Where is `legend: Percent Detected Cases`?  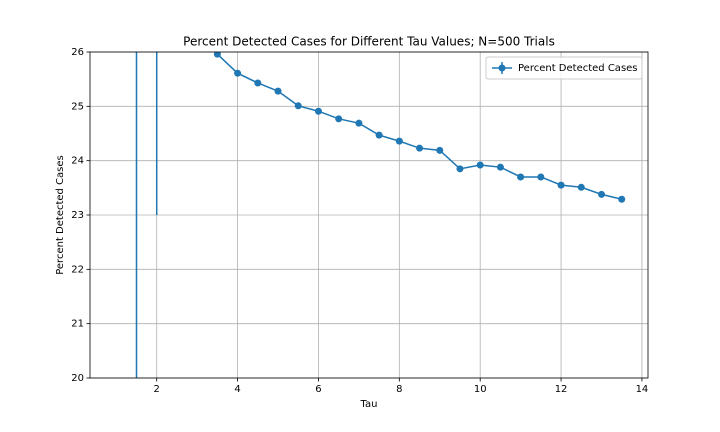
legend: Percent Detected Cases is located at coordinates (564, 68).